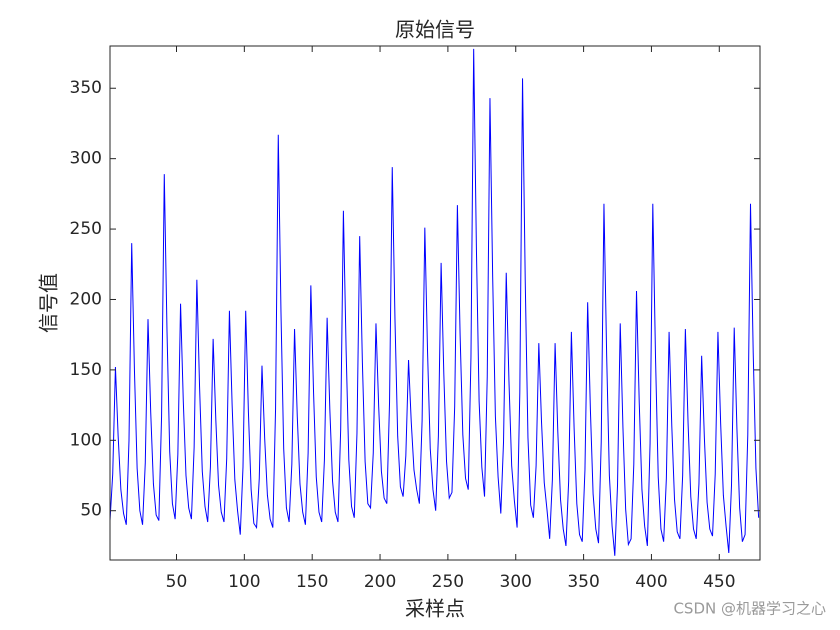 The image size is (840, 630). What do you see at coordinates (86, 299) in the screenshot?
I see `y-tick-label: 200` at bounding box center [86, 299].